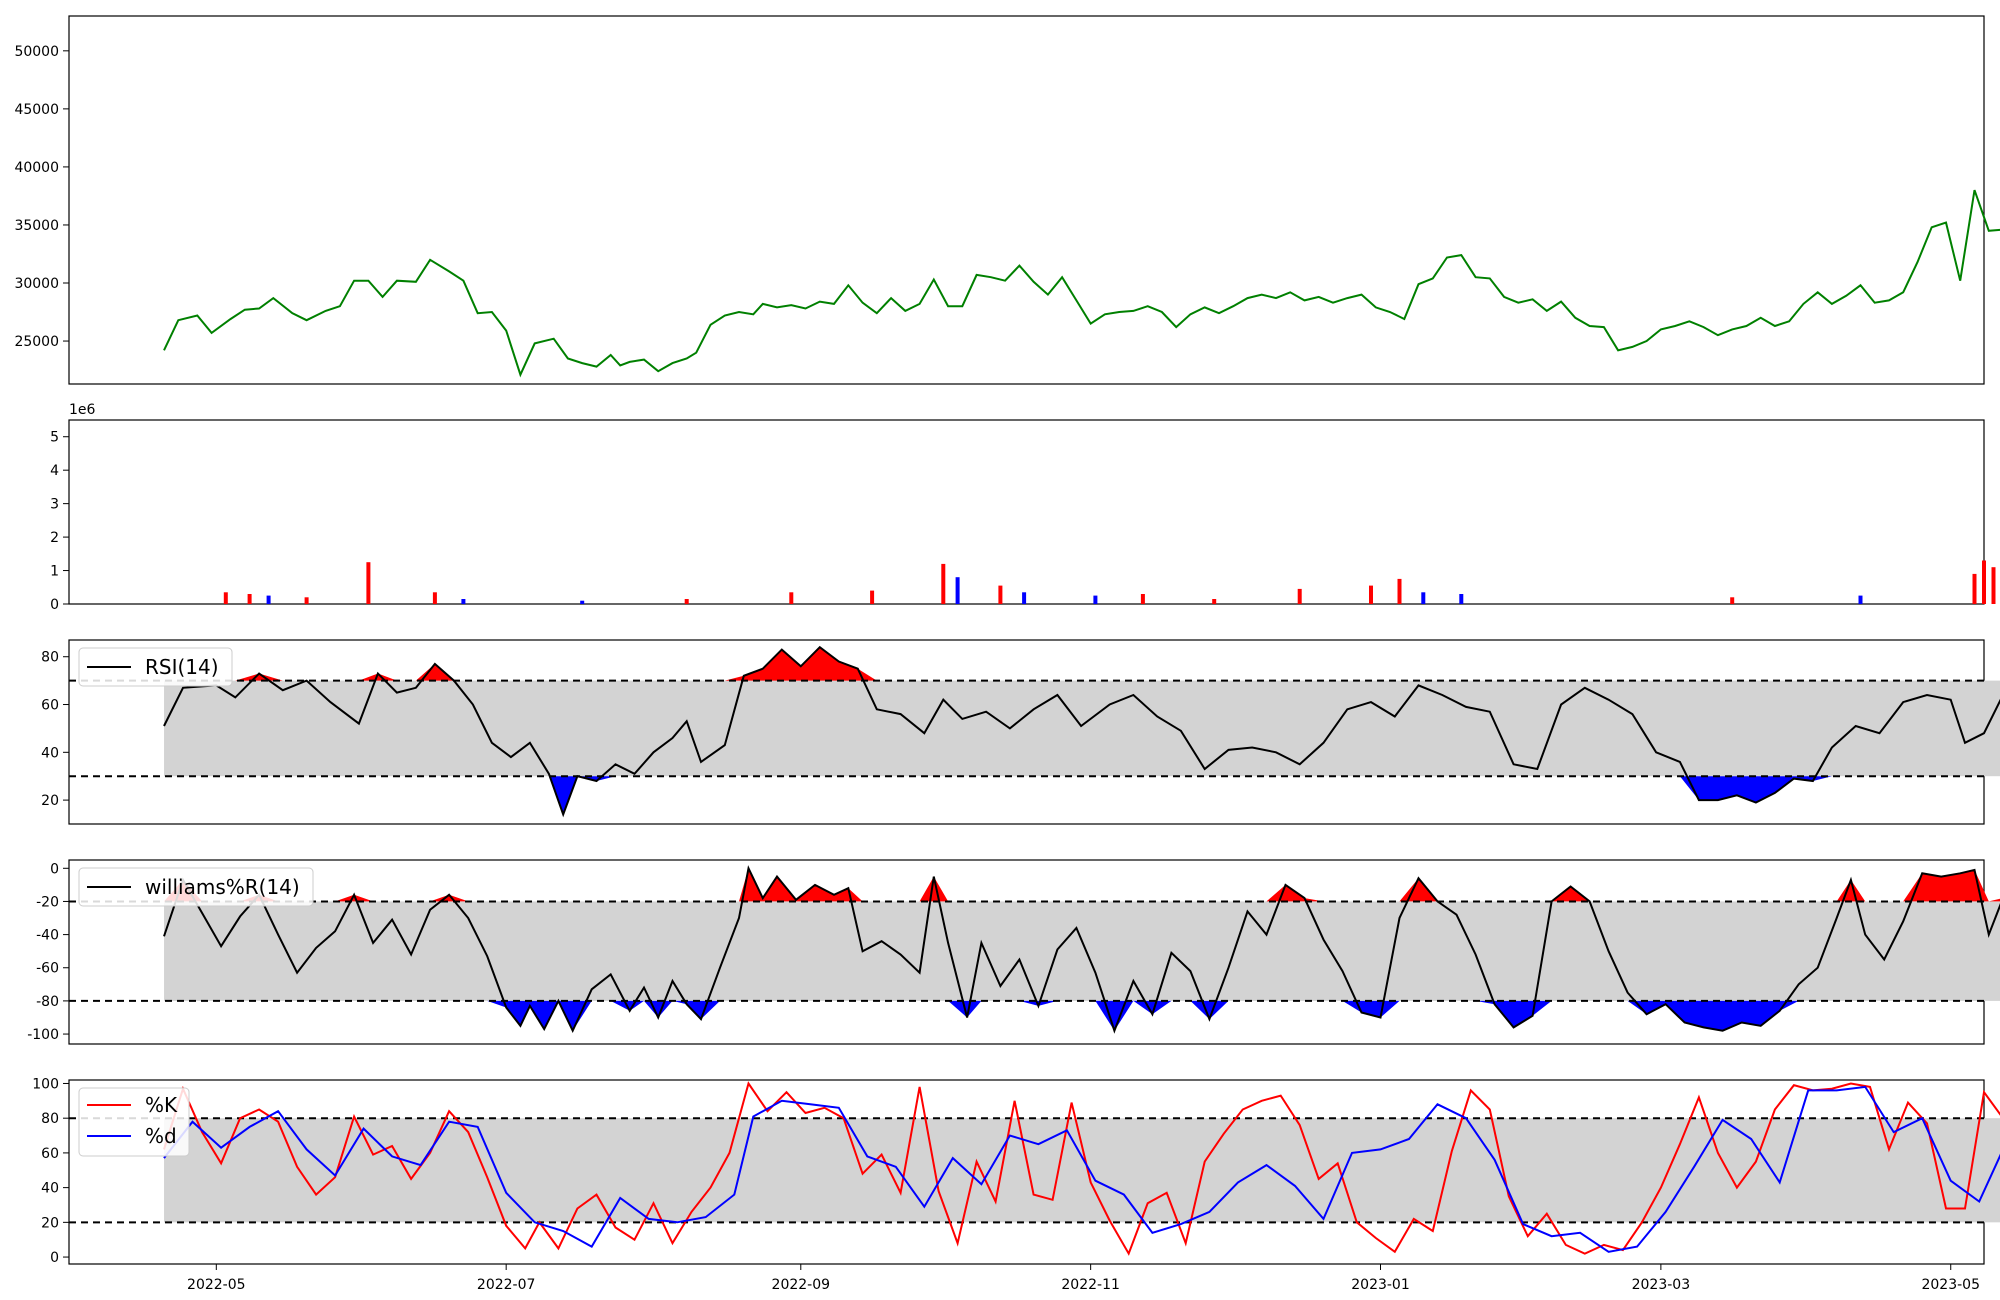 This screenshot has width=2000, height=1300. What do you see at coordinates (1082, 664) in the screenshot?
I see `rsi-overbought-fill` at bounding box center [1082, 664].